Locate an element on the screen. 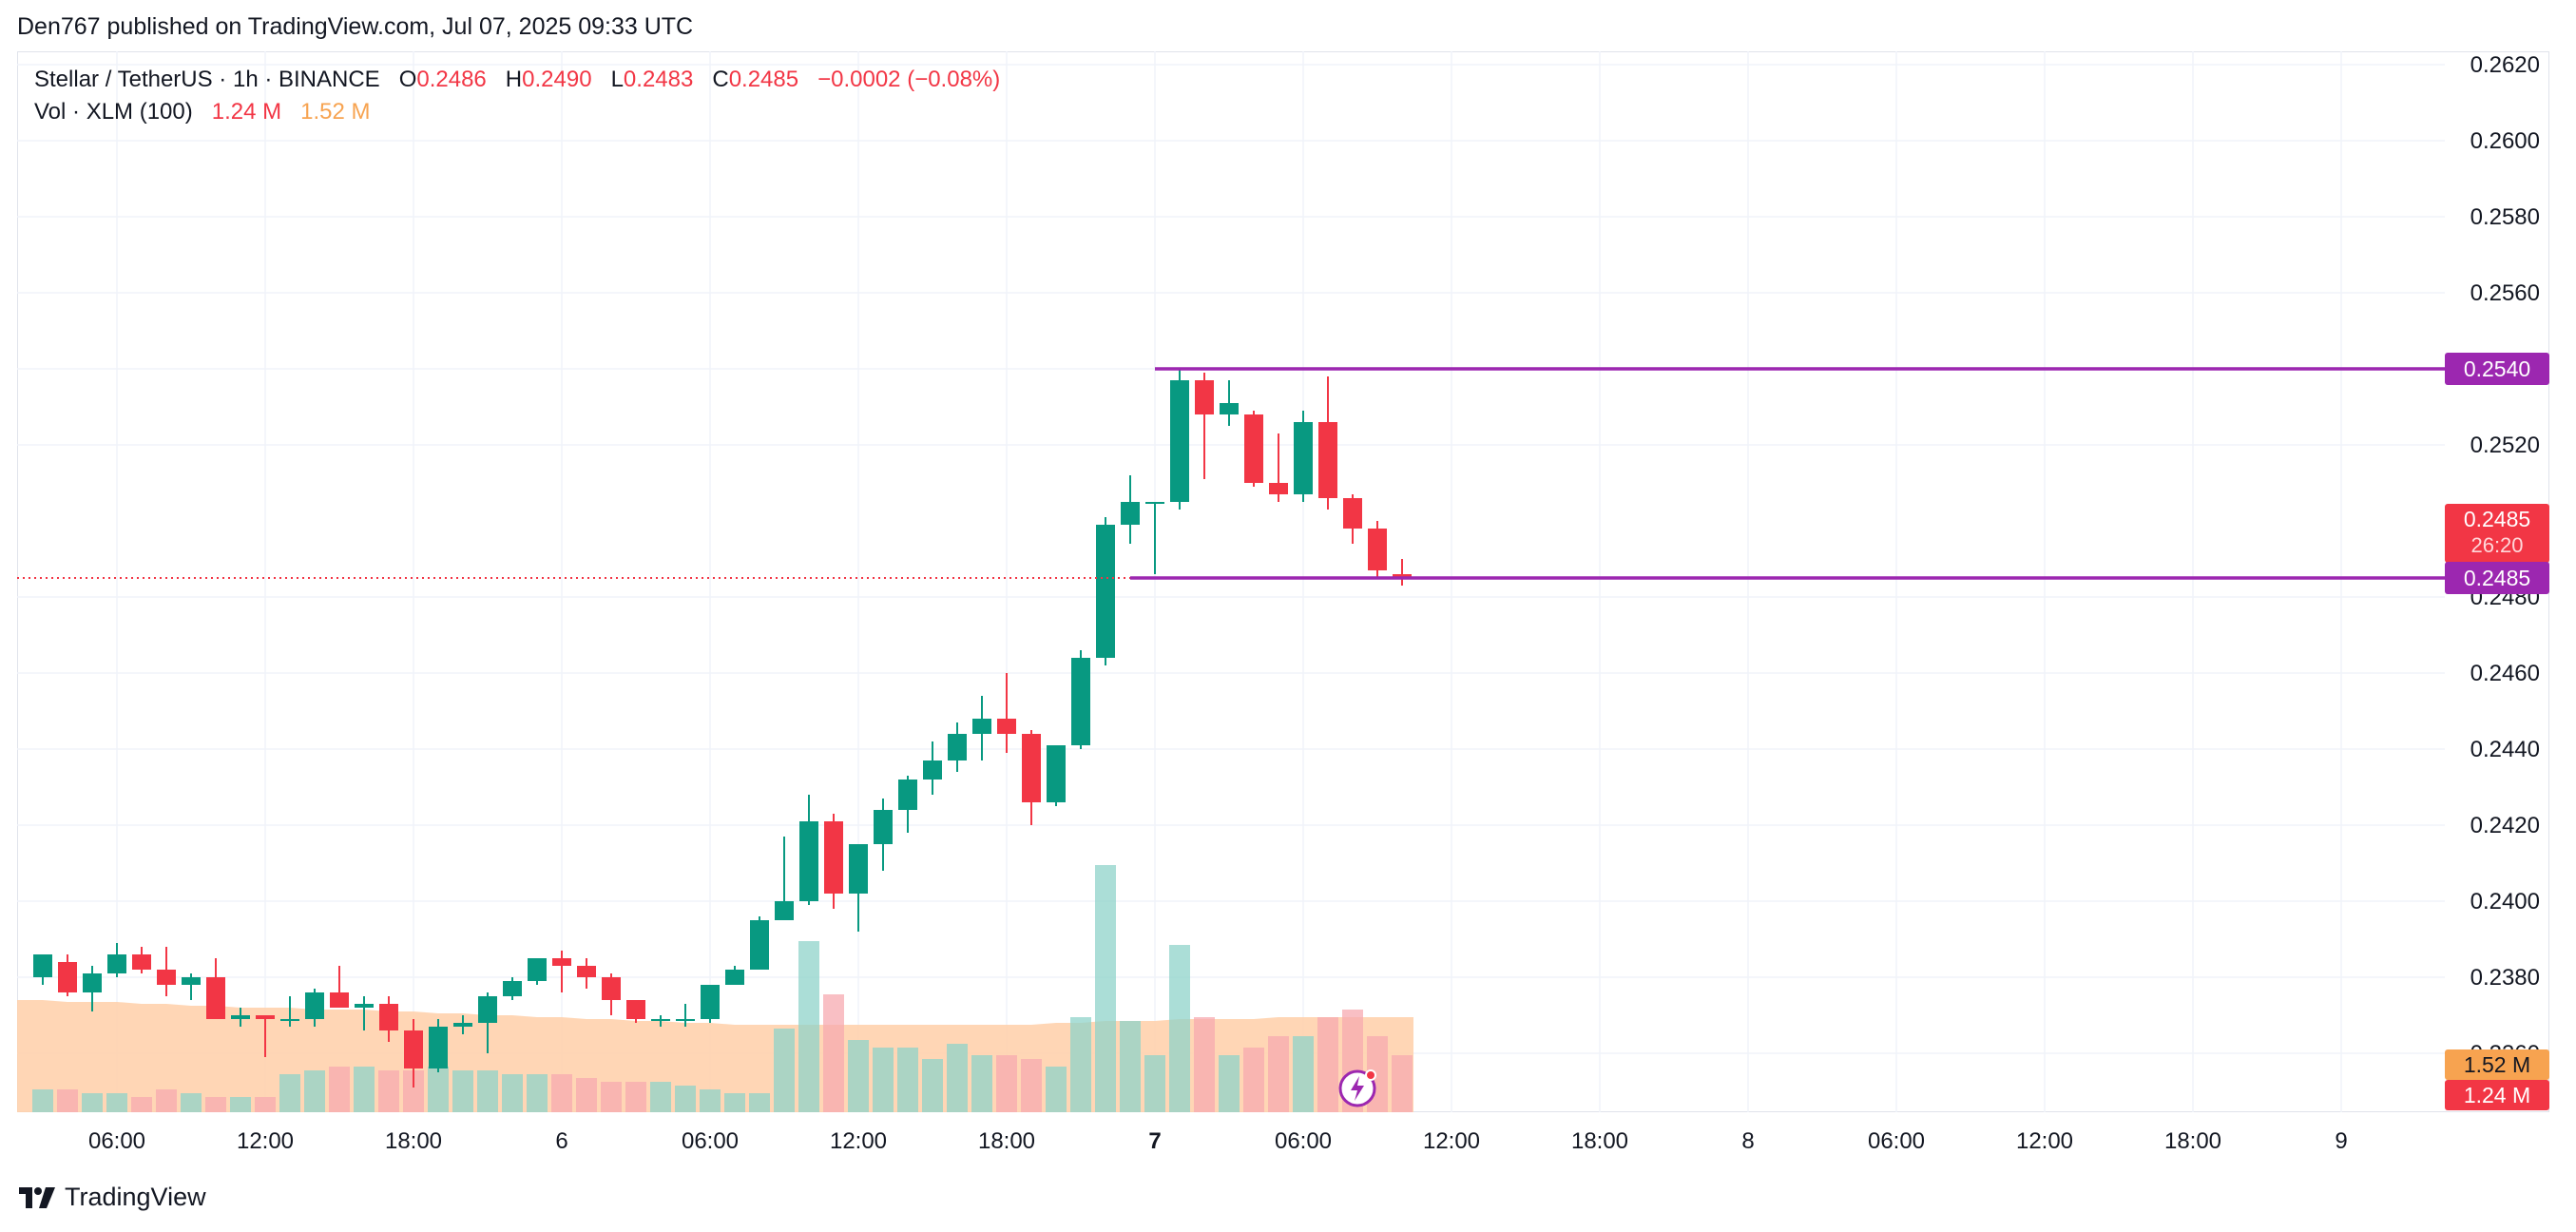 Image resolution: width=2576 pixels, height=1232 pixels. legend-symbol: Stellar / TetherUS · 1h · BINANCE is located at coordinates (207, 79).